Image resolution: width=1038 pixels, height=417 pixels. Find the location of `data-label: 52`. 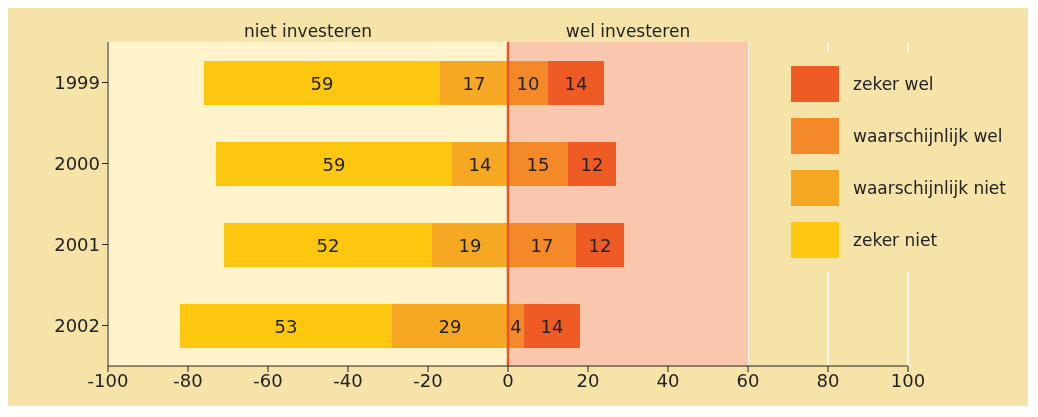

data-label: 52 is located at coordinates (328, 245).